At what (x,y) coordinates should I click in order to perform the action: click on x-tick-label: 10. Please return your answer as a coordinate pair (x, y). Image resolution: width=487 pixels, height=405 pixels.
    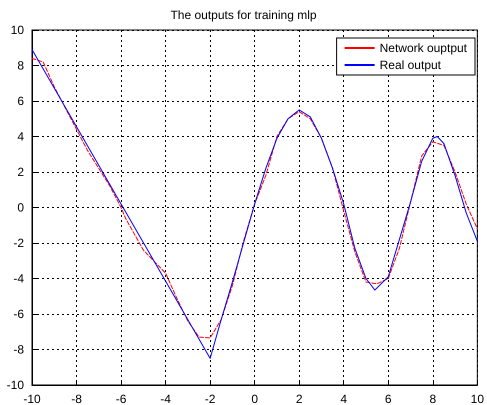
    Looking at the image, I should click on (477, 398).